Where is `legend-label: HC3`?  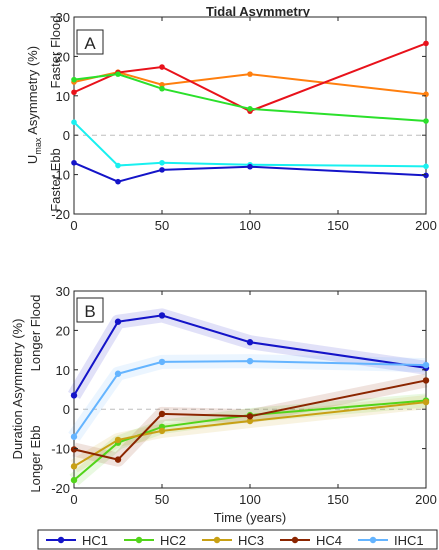 legend-label: HC3 is located at coordinates (251, 540).